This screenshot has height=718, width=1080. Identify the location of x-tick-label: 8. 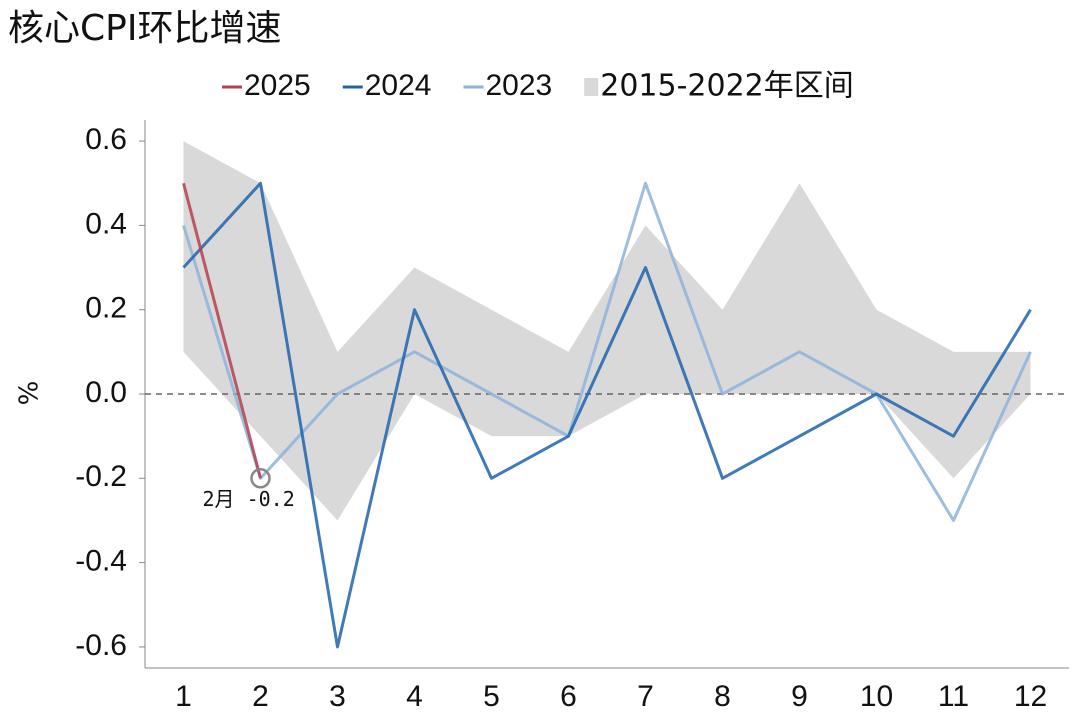
(722, 696).